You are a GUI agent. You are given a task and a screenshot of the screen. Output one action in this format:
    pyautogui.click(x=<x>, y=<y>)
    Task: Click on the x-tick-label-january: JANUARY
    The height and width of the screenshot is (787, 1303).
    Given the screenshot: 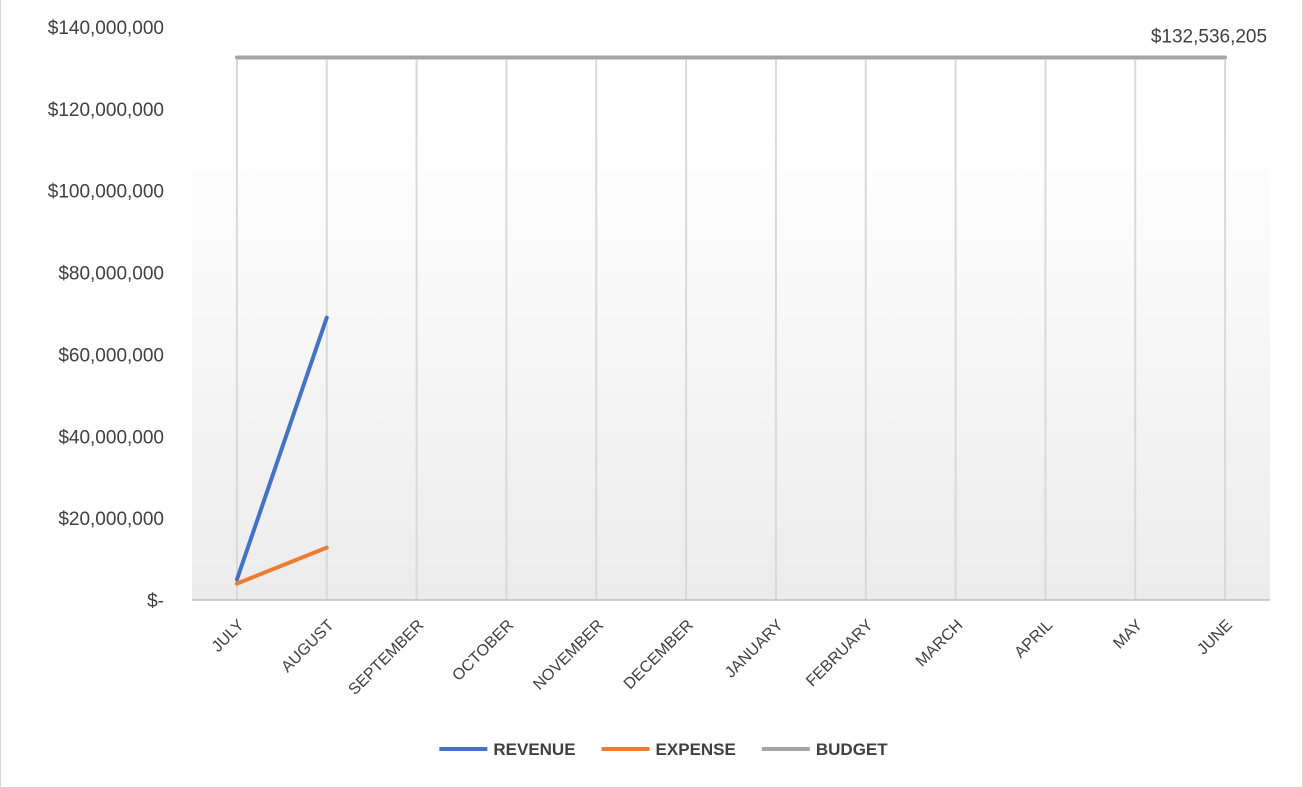 What is the action you would take?
    pyautogui.click(x=754, y=649)
    